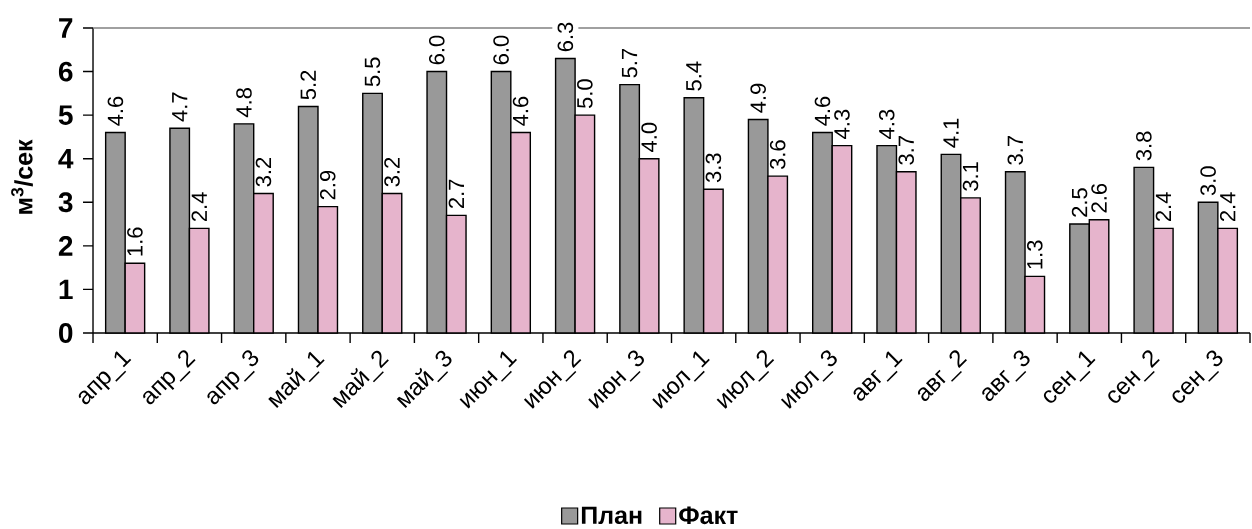  Describe the element at coordinates (1079, 202) in the screenshot. I see `data-label: 2.5` at that location.